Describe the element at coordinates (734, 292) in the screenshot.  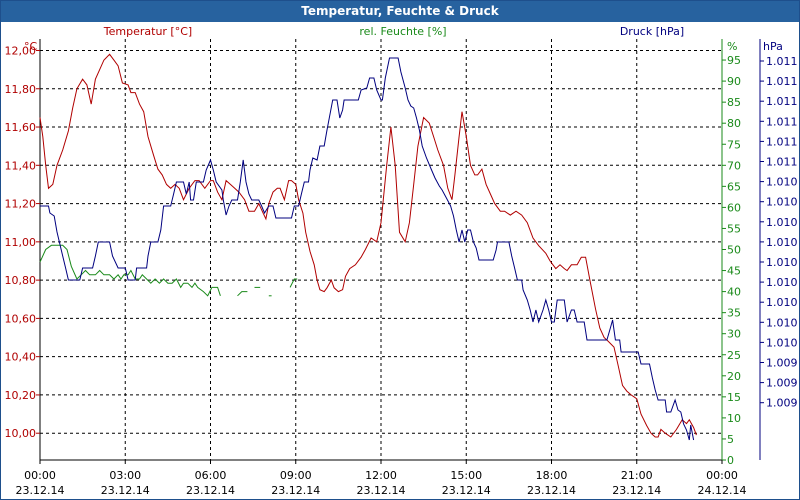
I see `humidity-tick-label: 40` at that location.